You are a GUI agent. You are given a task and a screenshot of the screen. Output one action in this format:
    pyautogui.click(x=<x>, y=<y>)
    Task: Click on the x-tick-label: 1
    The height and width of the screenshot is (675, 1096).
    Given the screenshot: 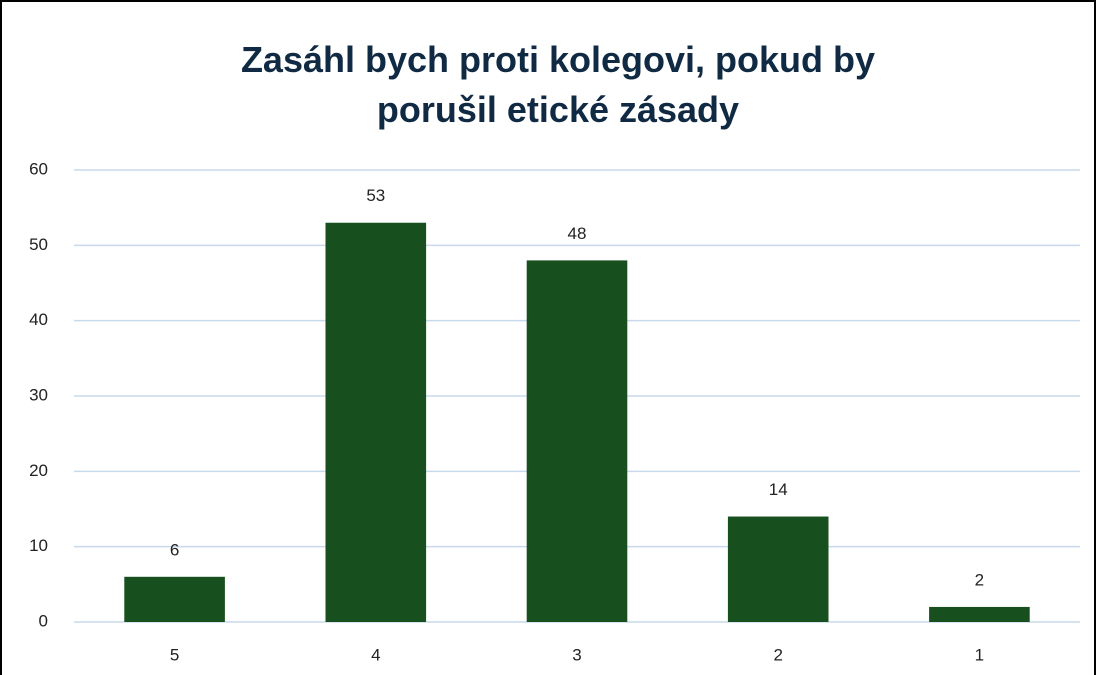 What is the action you would take?
    pyautogui.click(x=979, y=654)
    